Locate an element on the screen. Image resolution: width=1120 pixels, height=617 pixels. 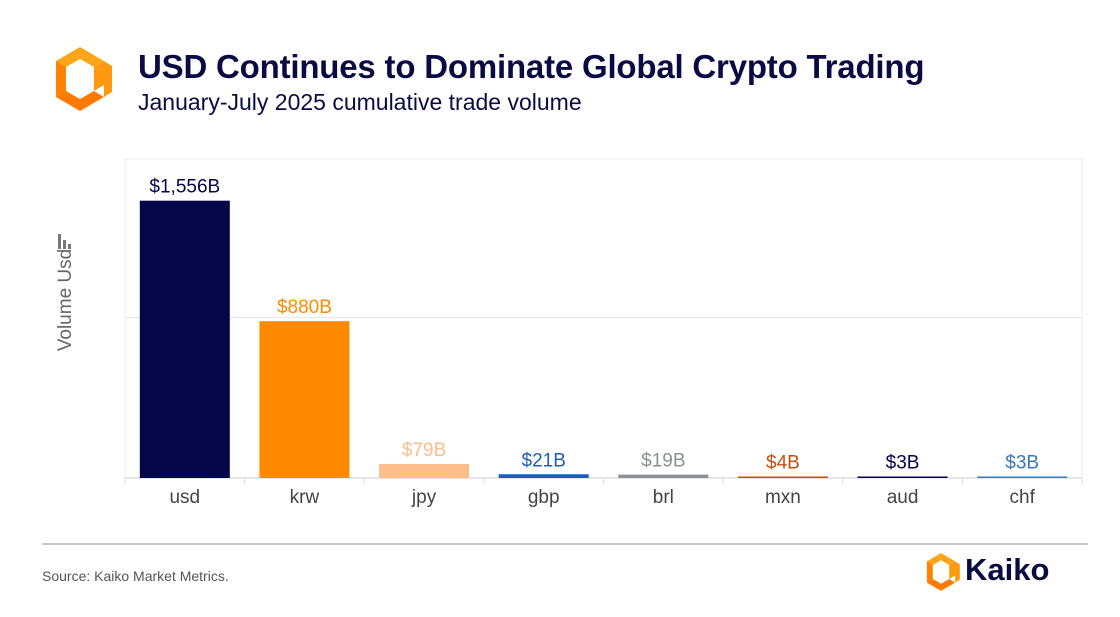
value-label-usd: $1,556B is located at coordinates (184, 187).